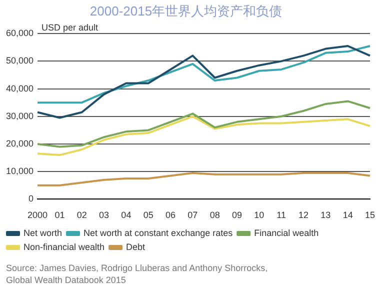  What do you see at coordinates (136, 247) in the screenshot?
I see `legend-label: Debt` at bounding box center [136, 247].